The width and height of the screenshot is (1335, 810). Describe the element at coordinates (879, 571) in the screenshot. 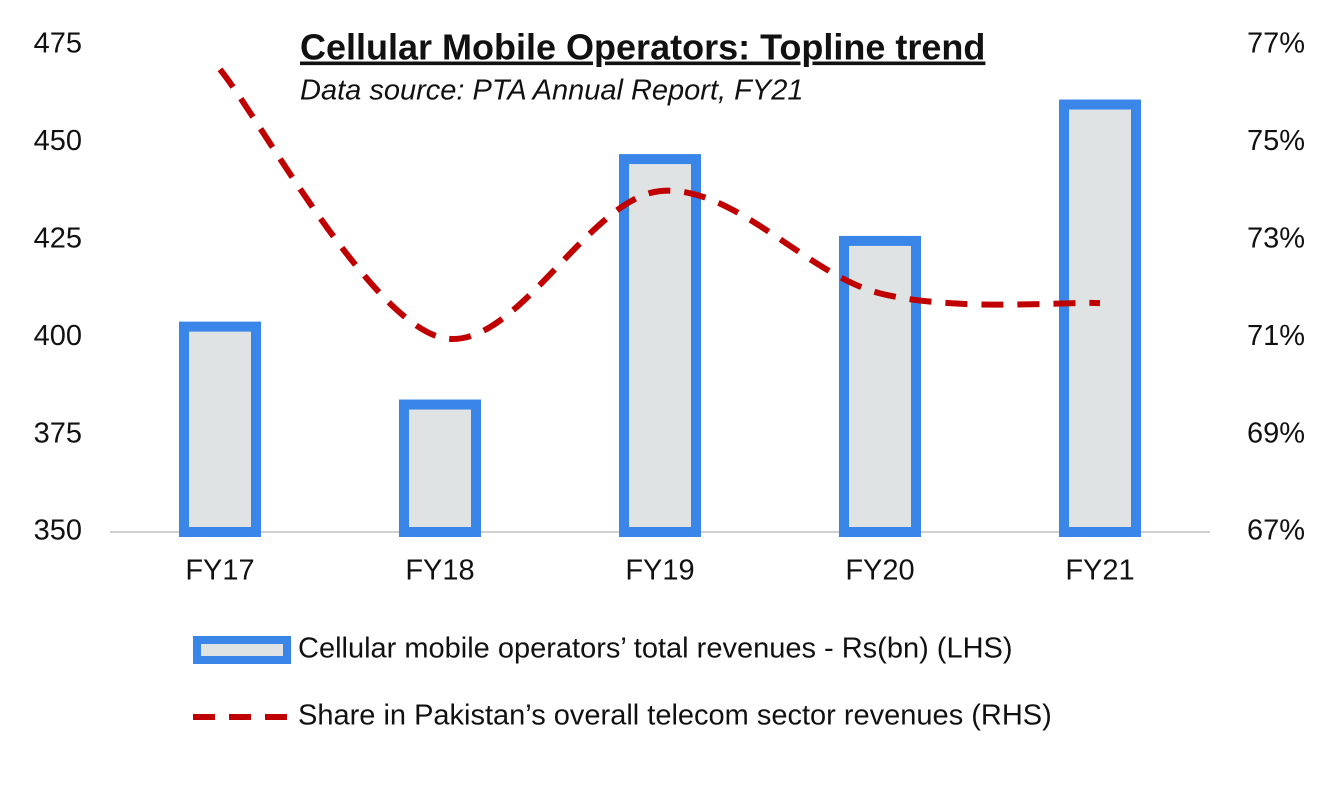

I see `x-tick-label: FY20` at that location.